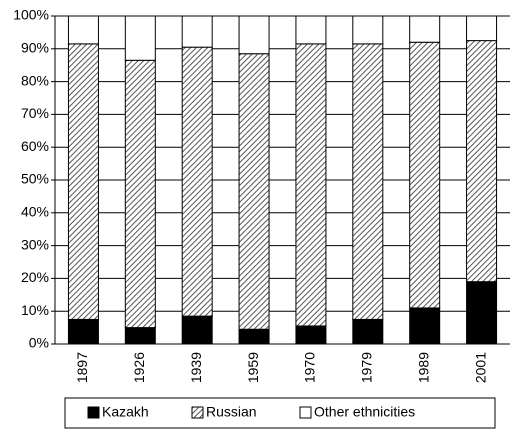 The image size is (512, 442). What do you see at coordinates (196, 367) in the screenshot?
I see `x-tick-label: 1939` at bounding box center [196, 367].